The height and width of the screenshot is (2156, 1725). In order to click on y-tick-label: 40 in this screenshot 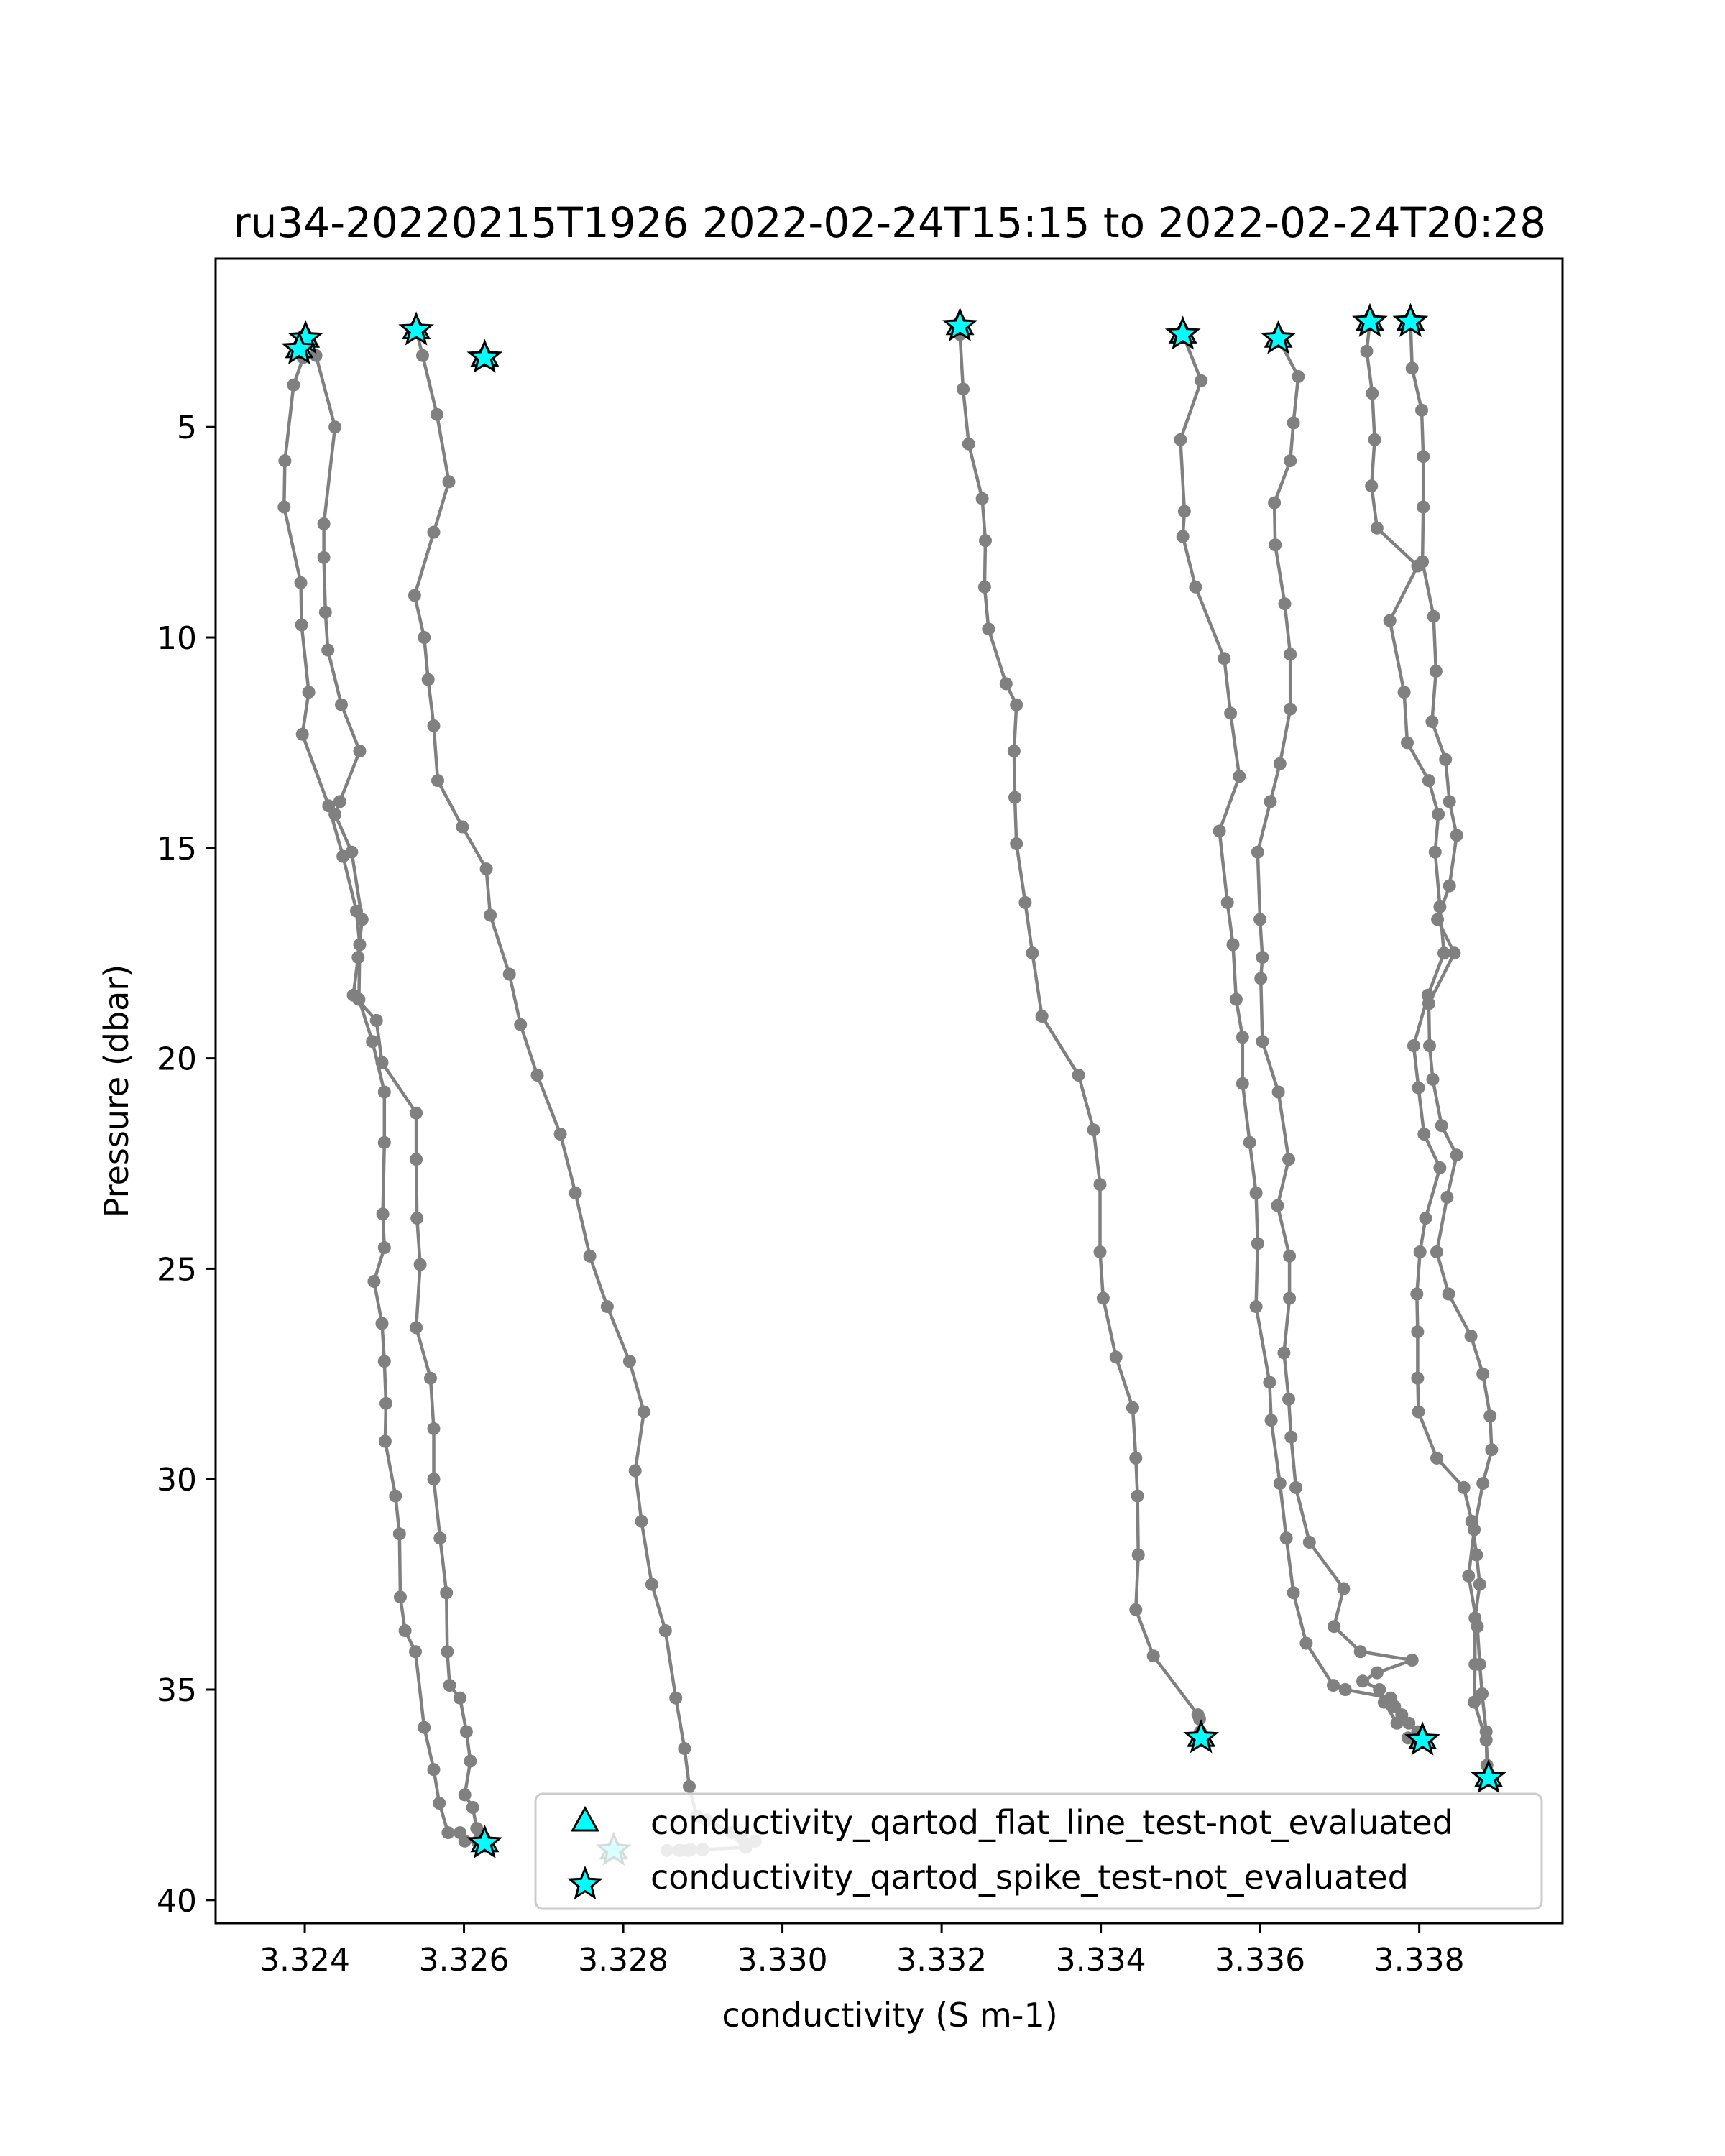, I will do `click(177, 1901)`.